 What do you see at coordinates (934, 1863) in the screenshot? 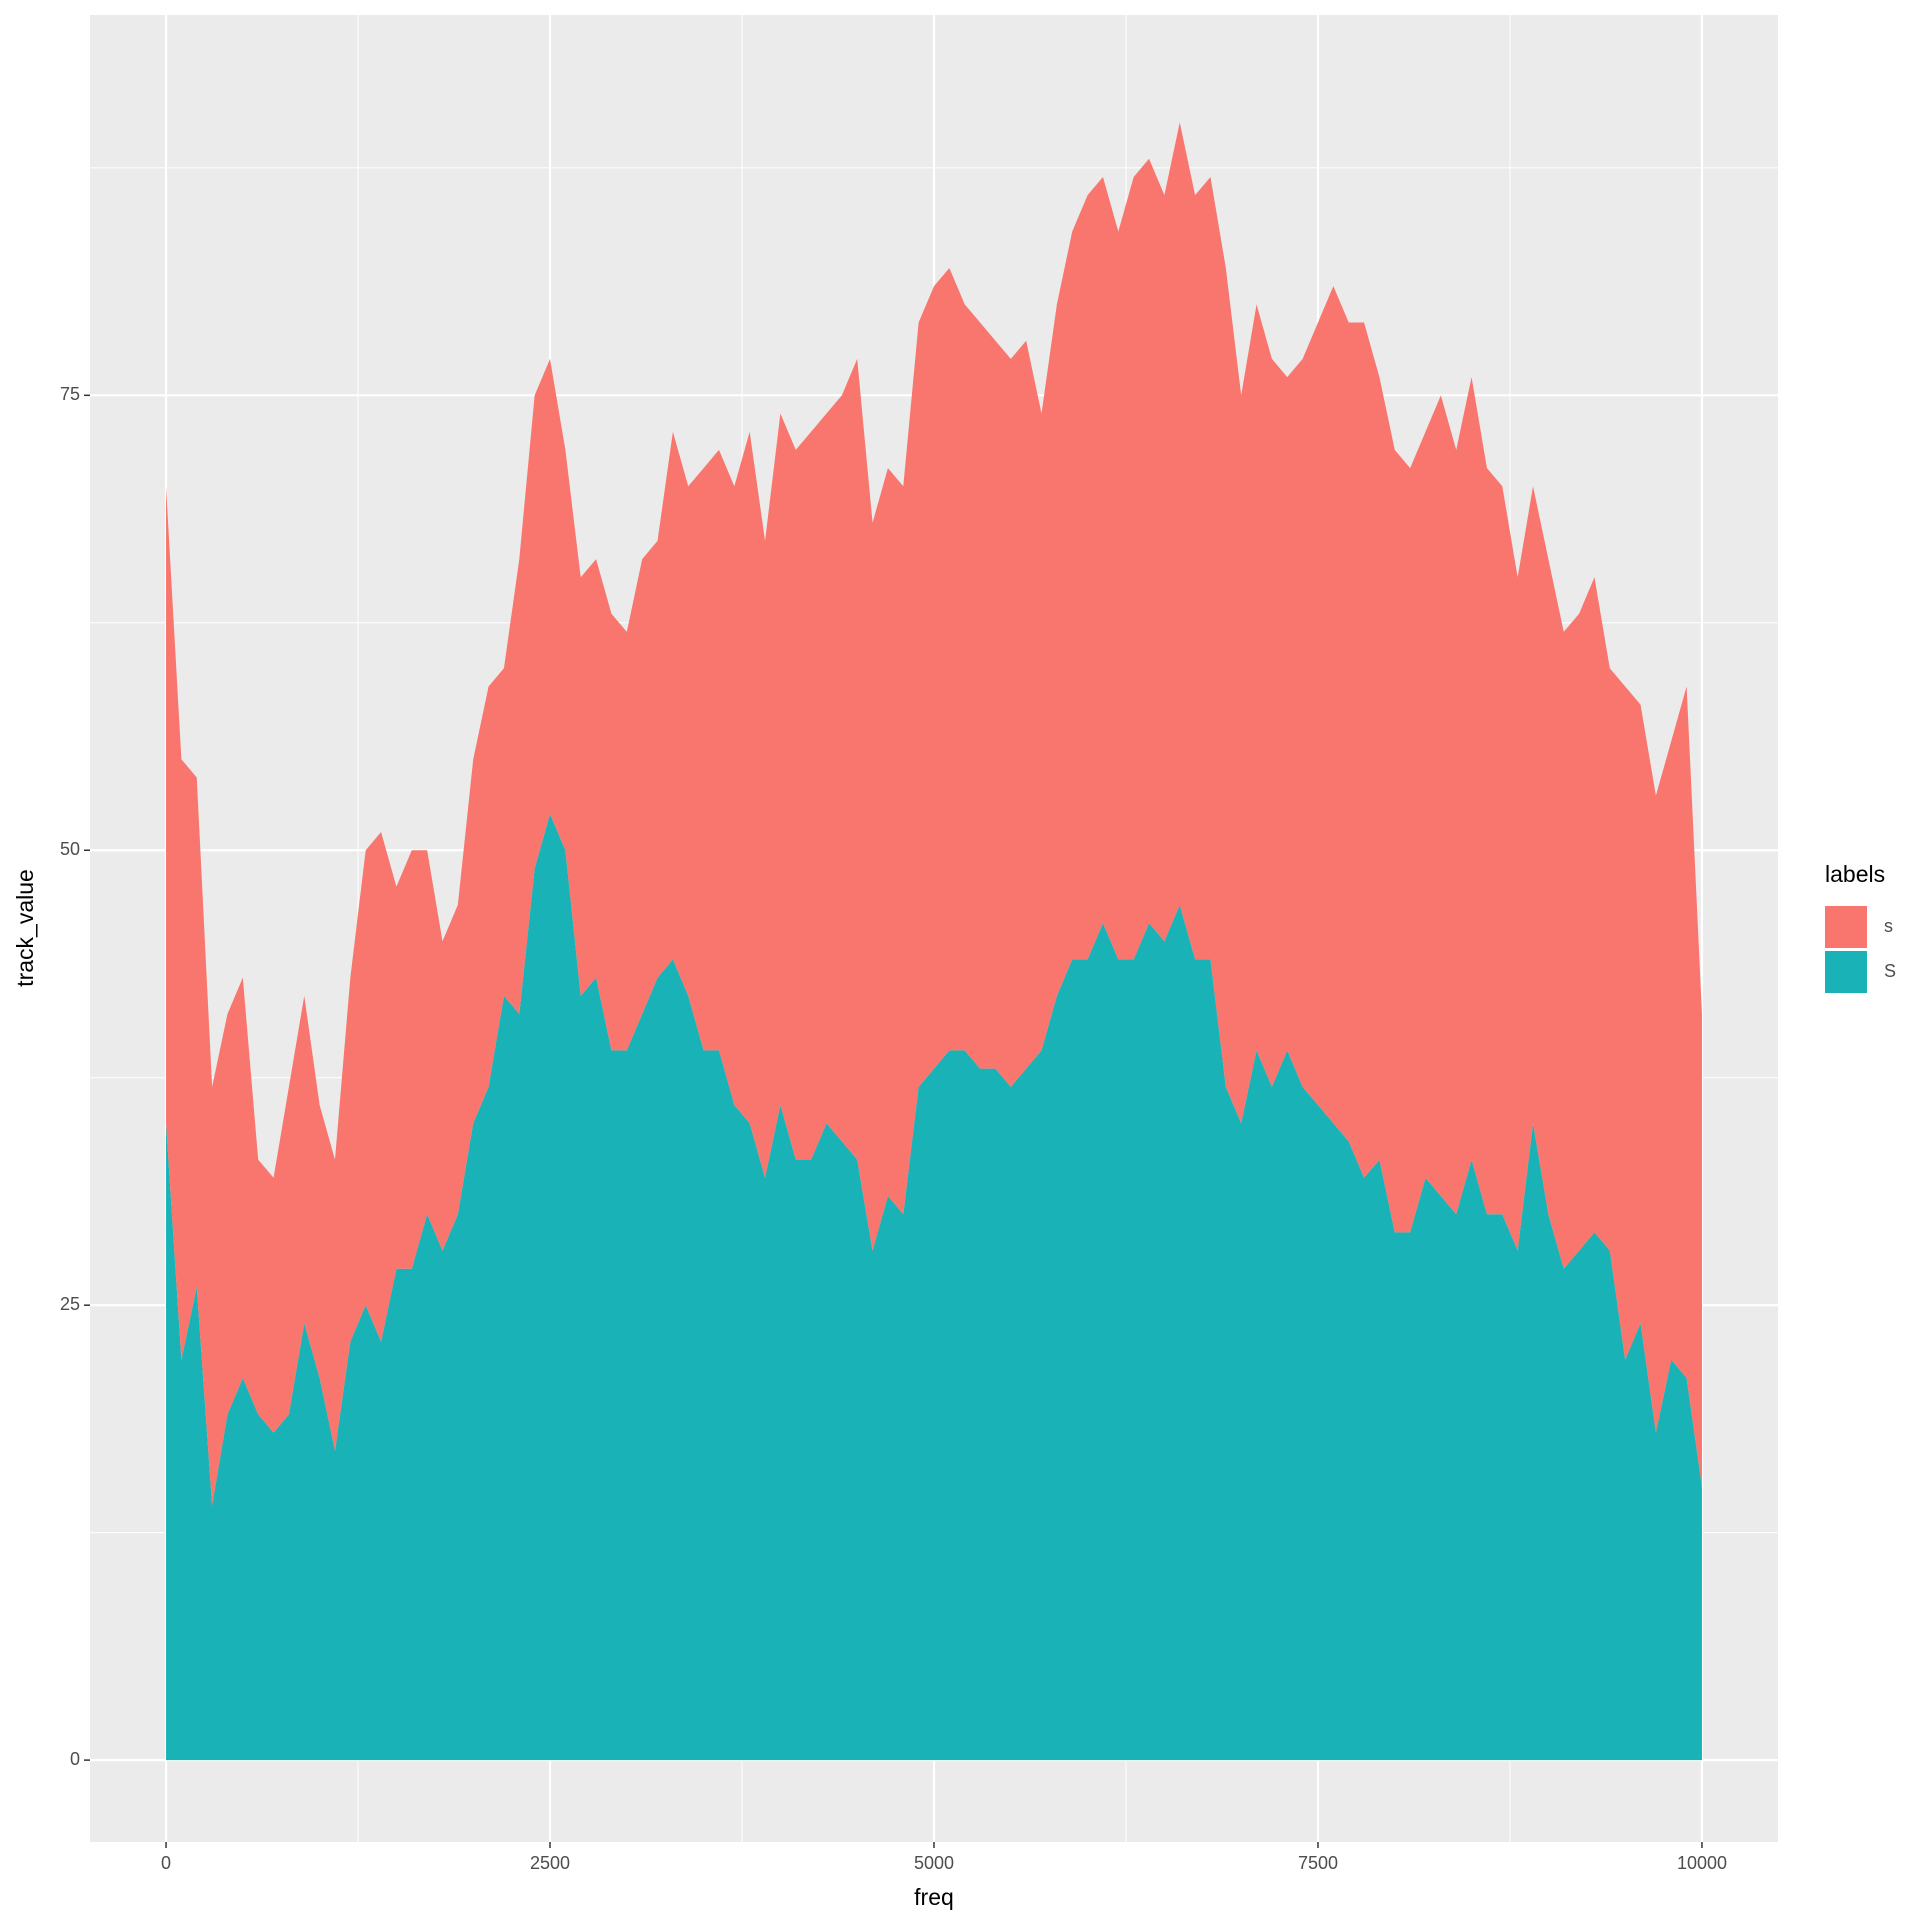
I see `x-tick-label: 5000` at bounding box center [934, 1863].